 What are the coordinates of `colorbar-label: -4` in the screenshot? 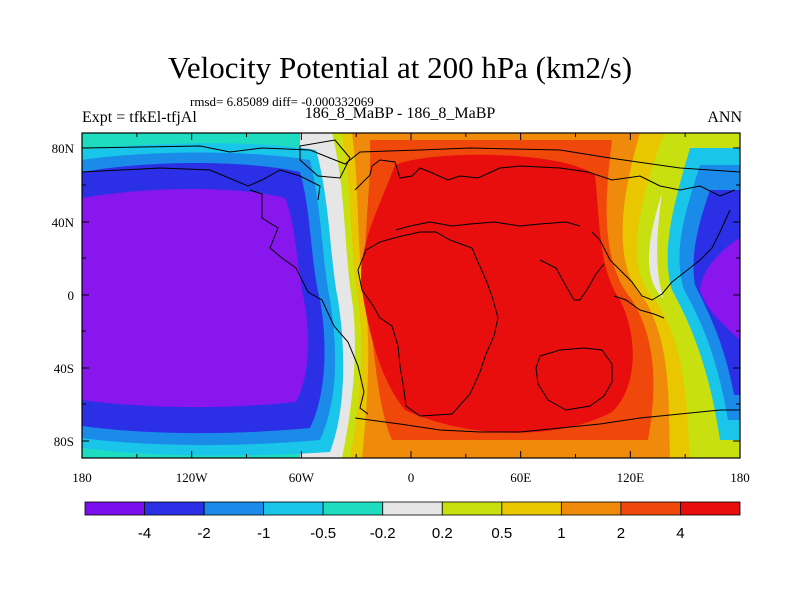 It's located at (144, 533).